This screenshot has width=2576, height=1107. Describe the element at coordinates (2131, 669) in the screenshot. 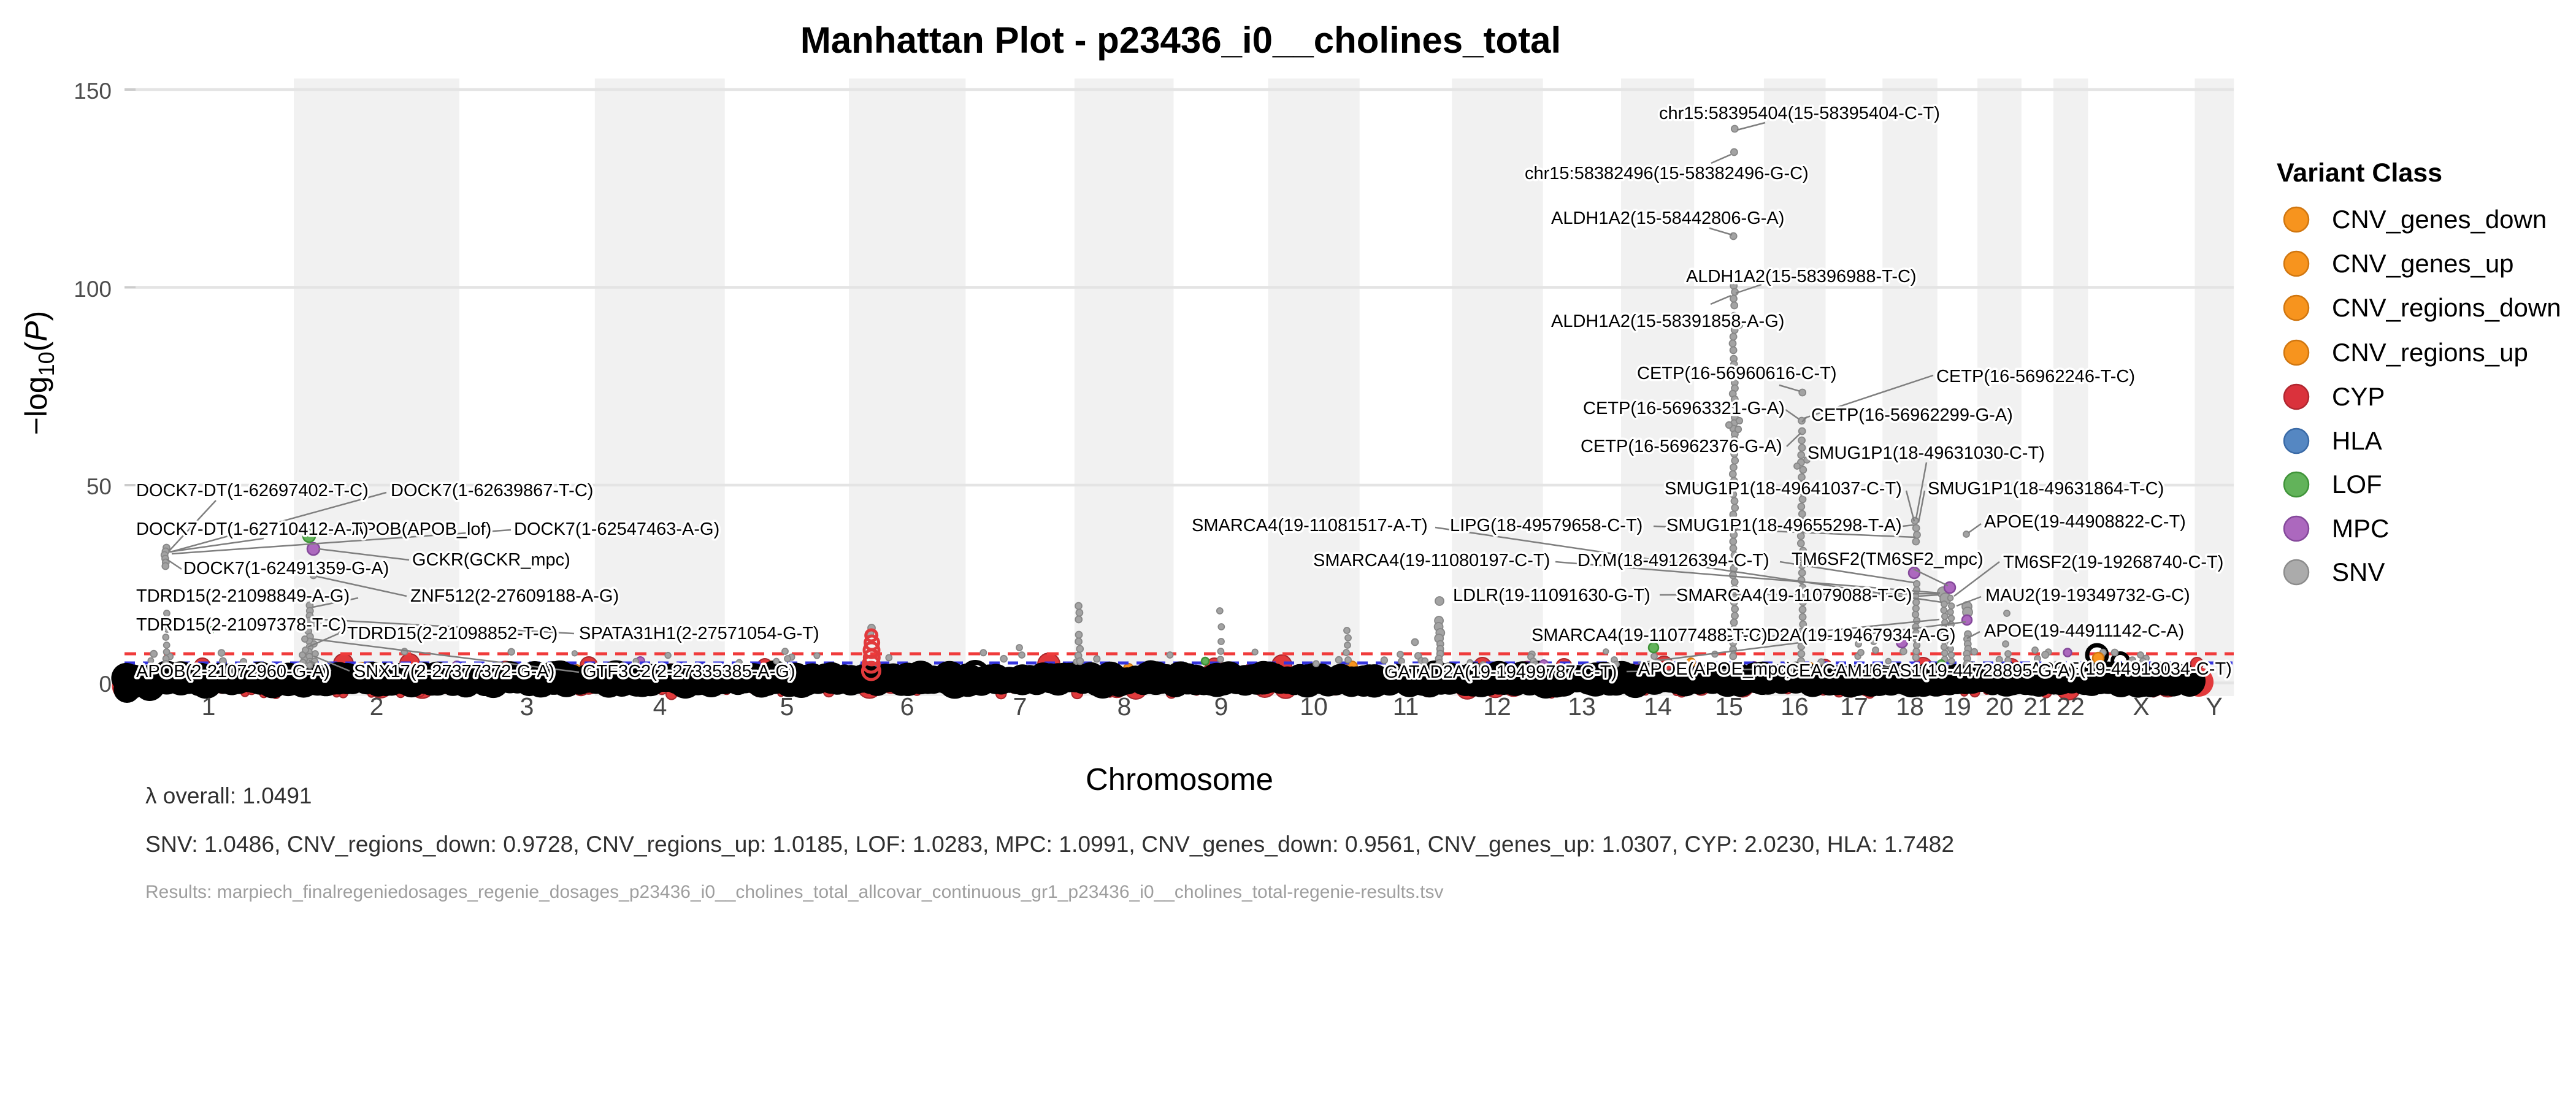

I see `svg-text: APOE(19-44913034-C-T)` at that location.